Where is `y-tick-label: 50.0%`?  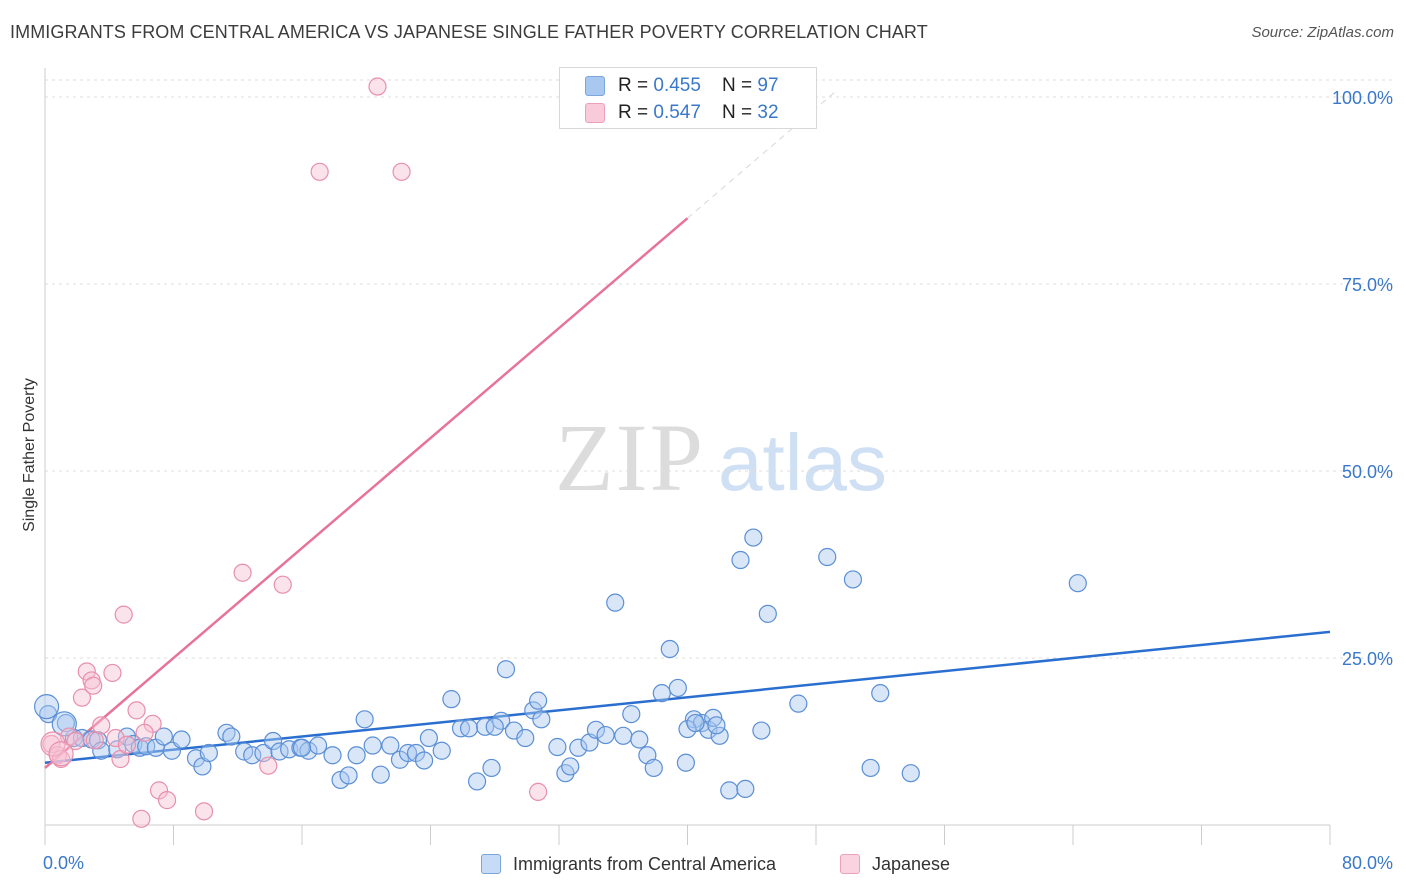
y-tick-label: 50.0% is located at coordinates (1367, 472).